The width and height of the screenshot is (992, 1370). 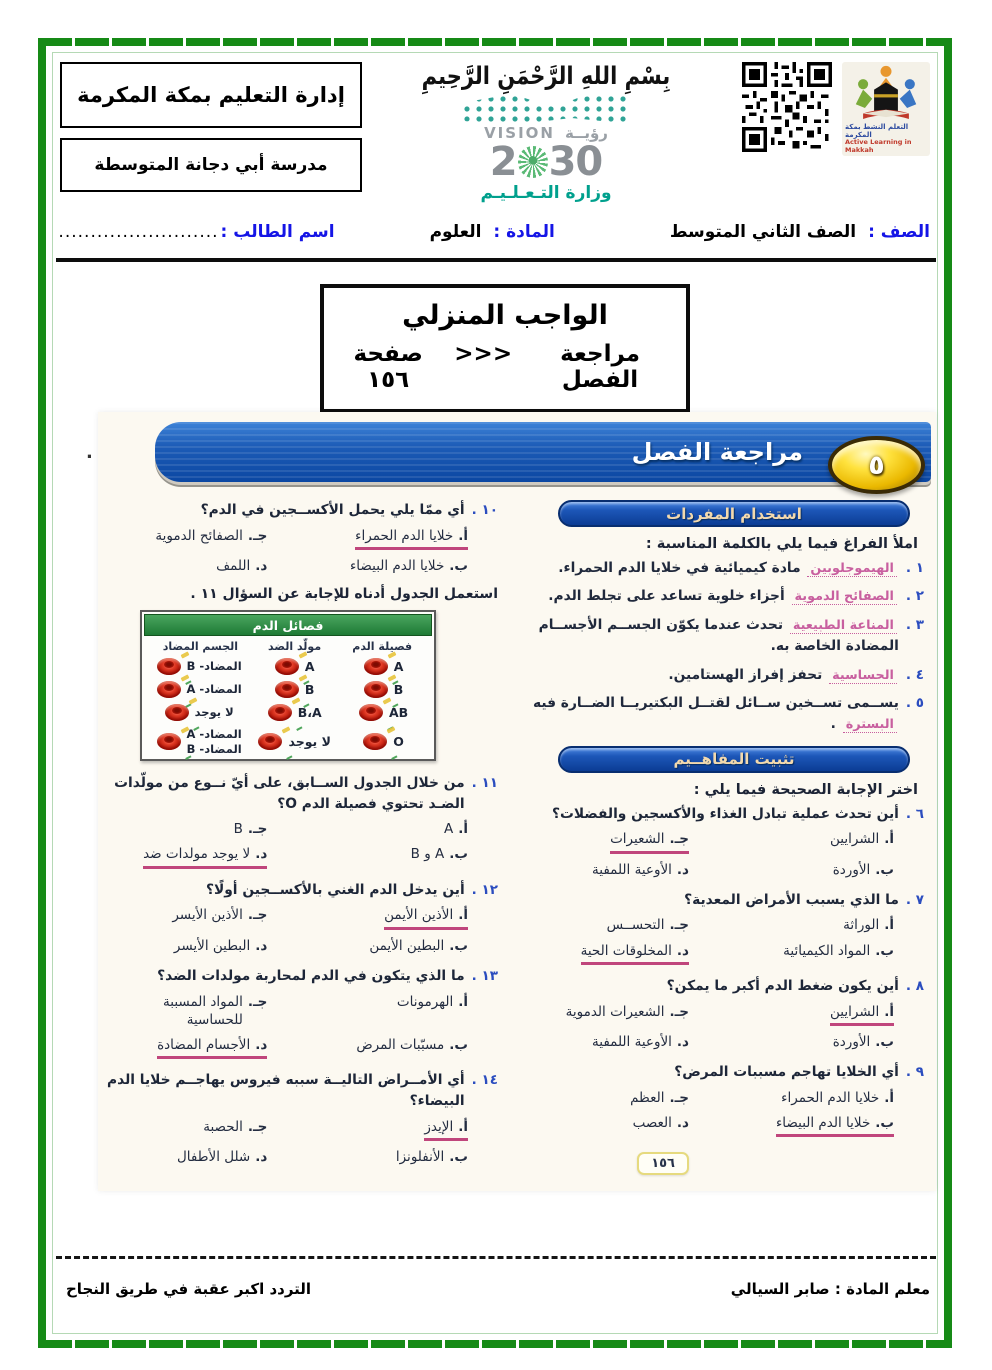 I want to click on option: د. الأوعية اللمفية, so click(x=640, y=1042).